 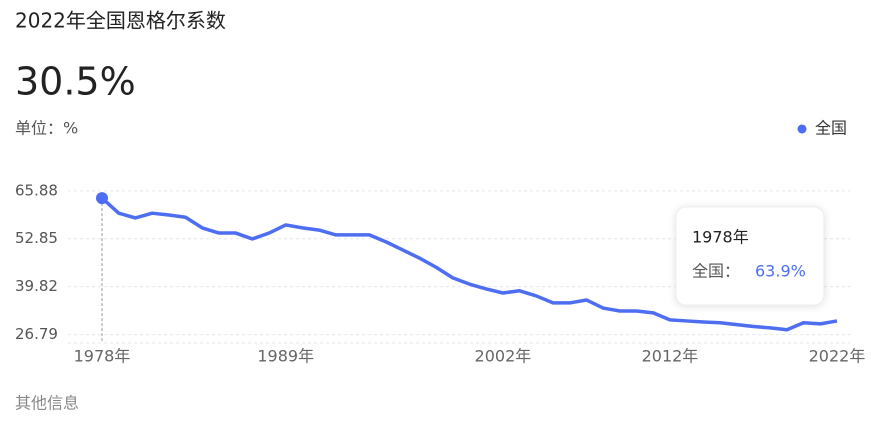 What do you see at coordinates (837, 356) in the screenshot?
I see `x-tick-label: 2022年` at bounding box center [837, 356].